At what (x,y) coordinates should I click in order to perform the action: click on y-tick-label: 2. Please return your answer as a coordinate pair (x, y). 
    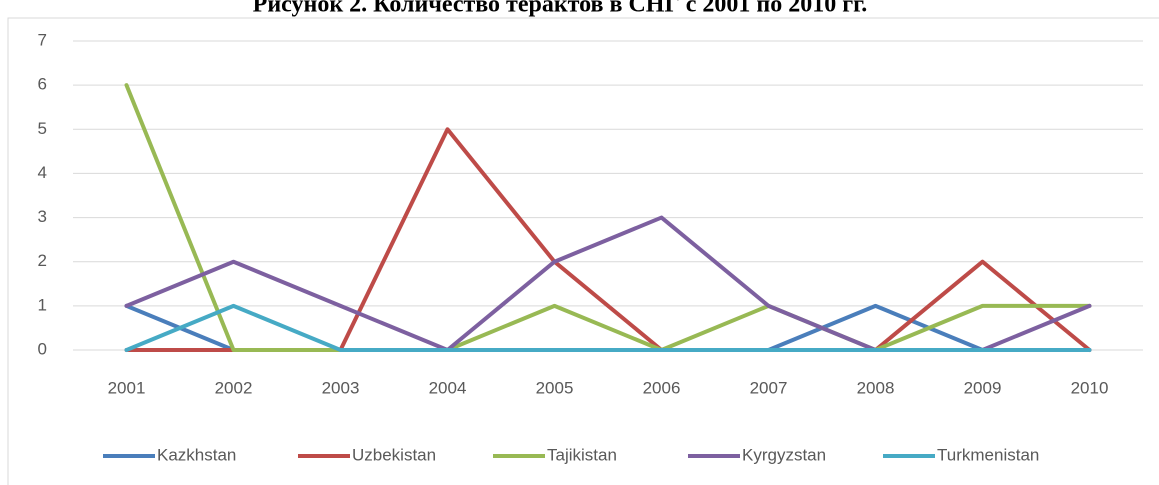
    Looking at the image, I should click on (42, 260).